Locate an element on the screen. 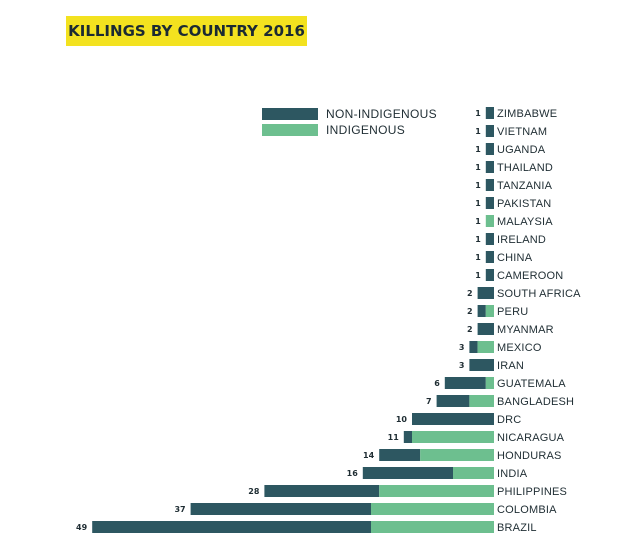 The image size is (624, 543). legend-item-non-indigenous: NON-INDIGENOUS is located at coordinates (349, 114).